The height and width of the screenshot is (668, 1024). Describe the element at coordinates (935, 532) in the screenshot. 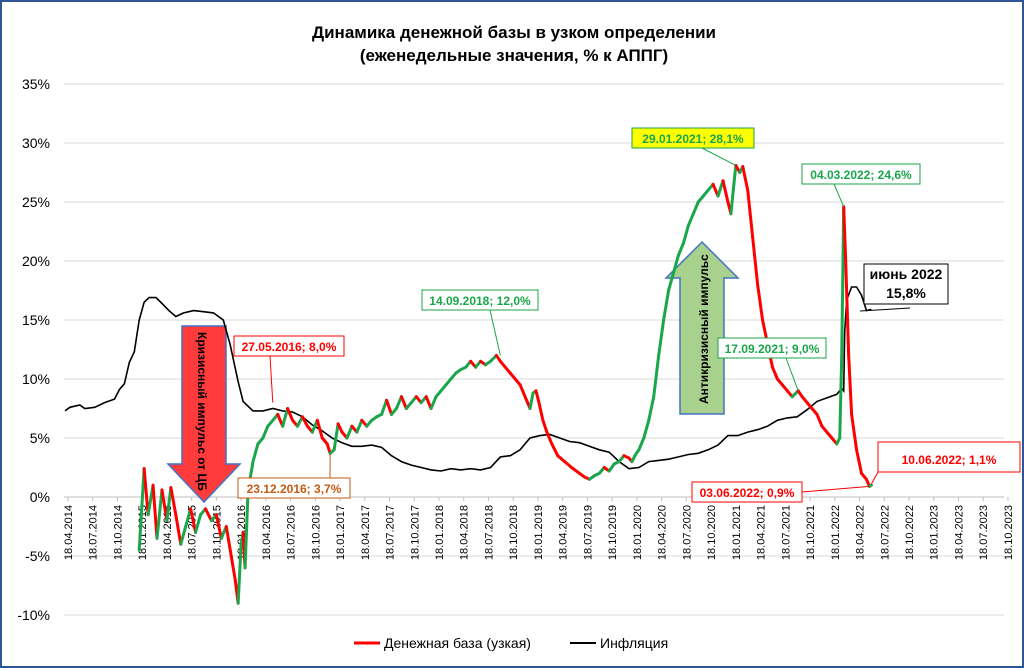

I see `x-tick-label: 18.01.2023` at that location.